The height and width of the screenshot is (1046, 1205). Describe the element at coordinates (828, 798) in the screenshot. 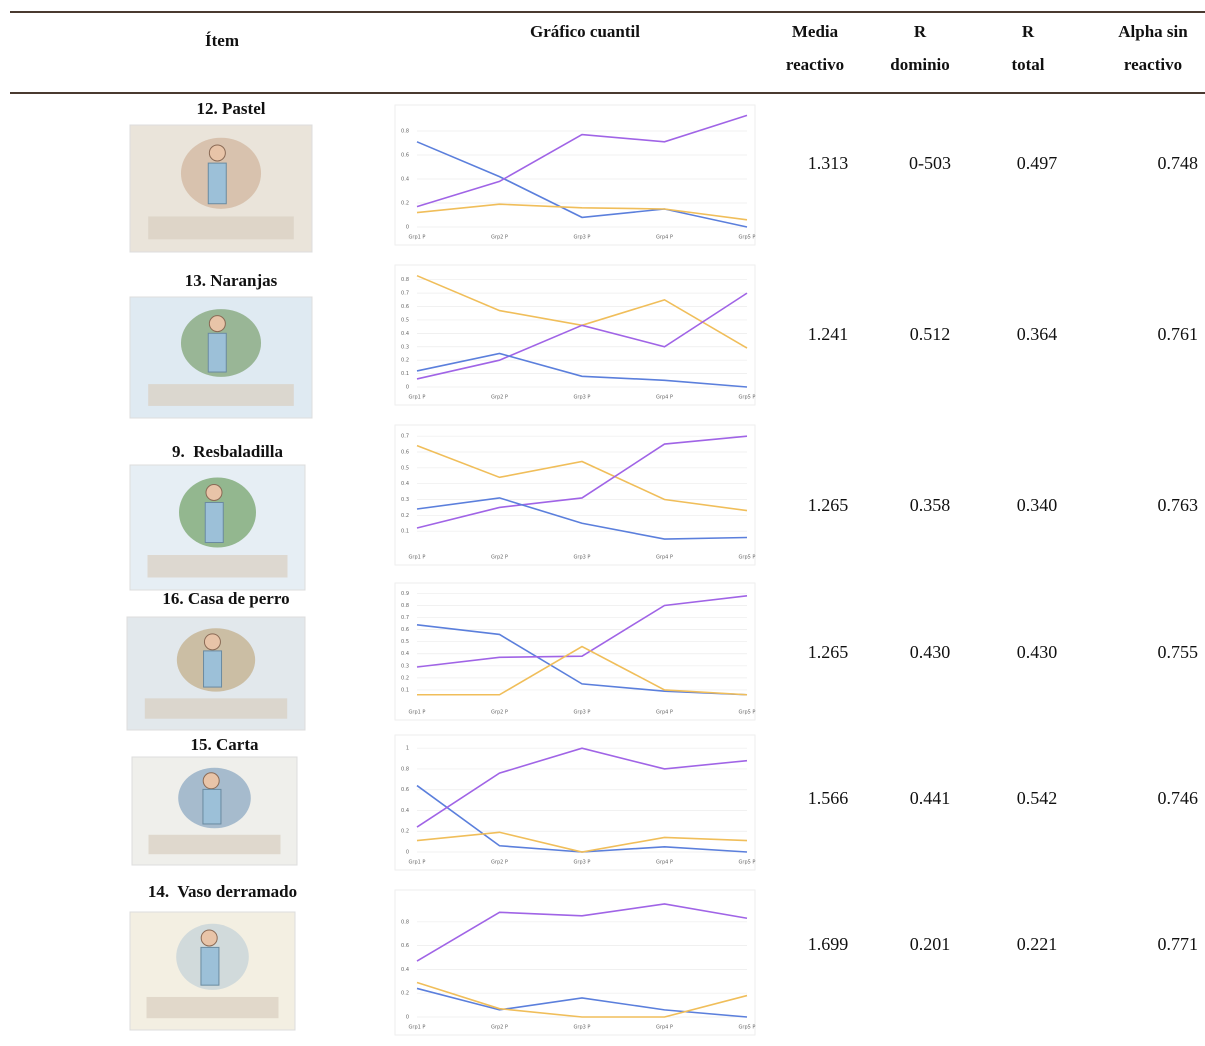

I see `cell-value: 1.566` at that location.